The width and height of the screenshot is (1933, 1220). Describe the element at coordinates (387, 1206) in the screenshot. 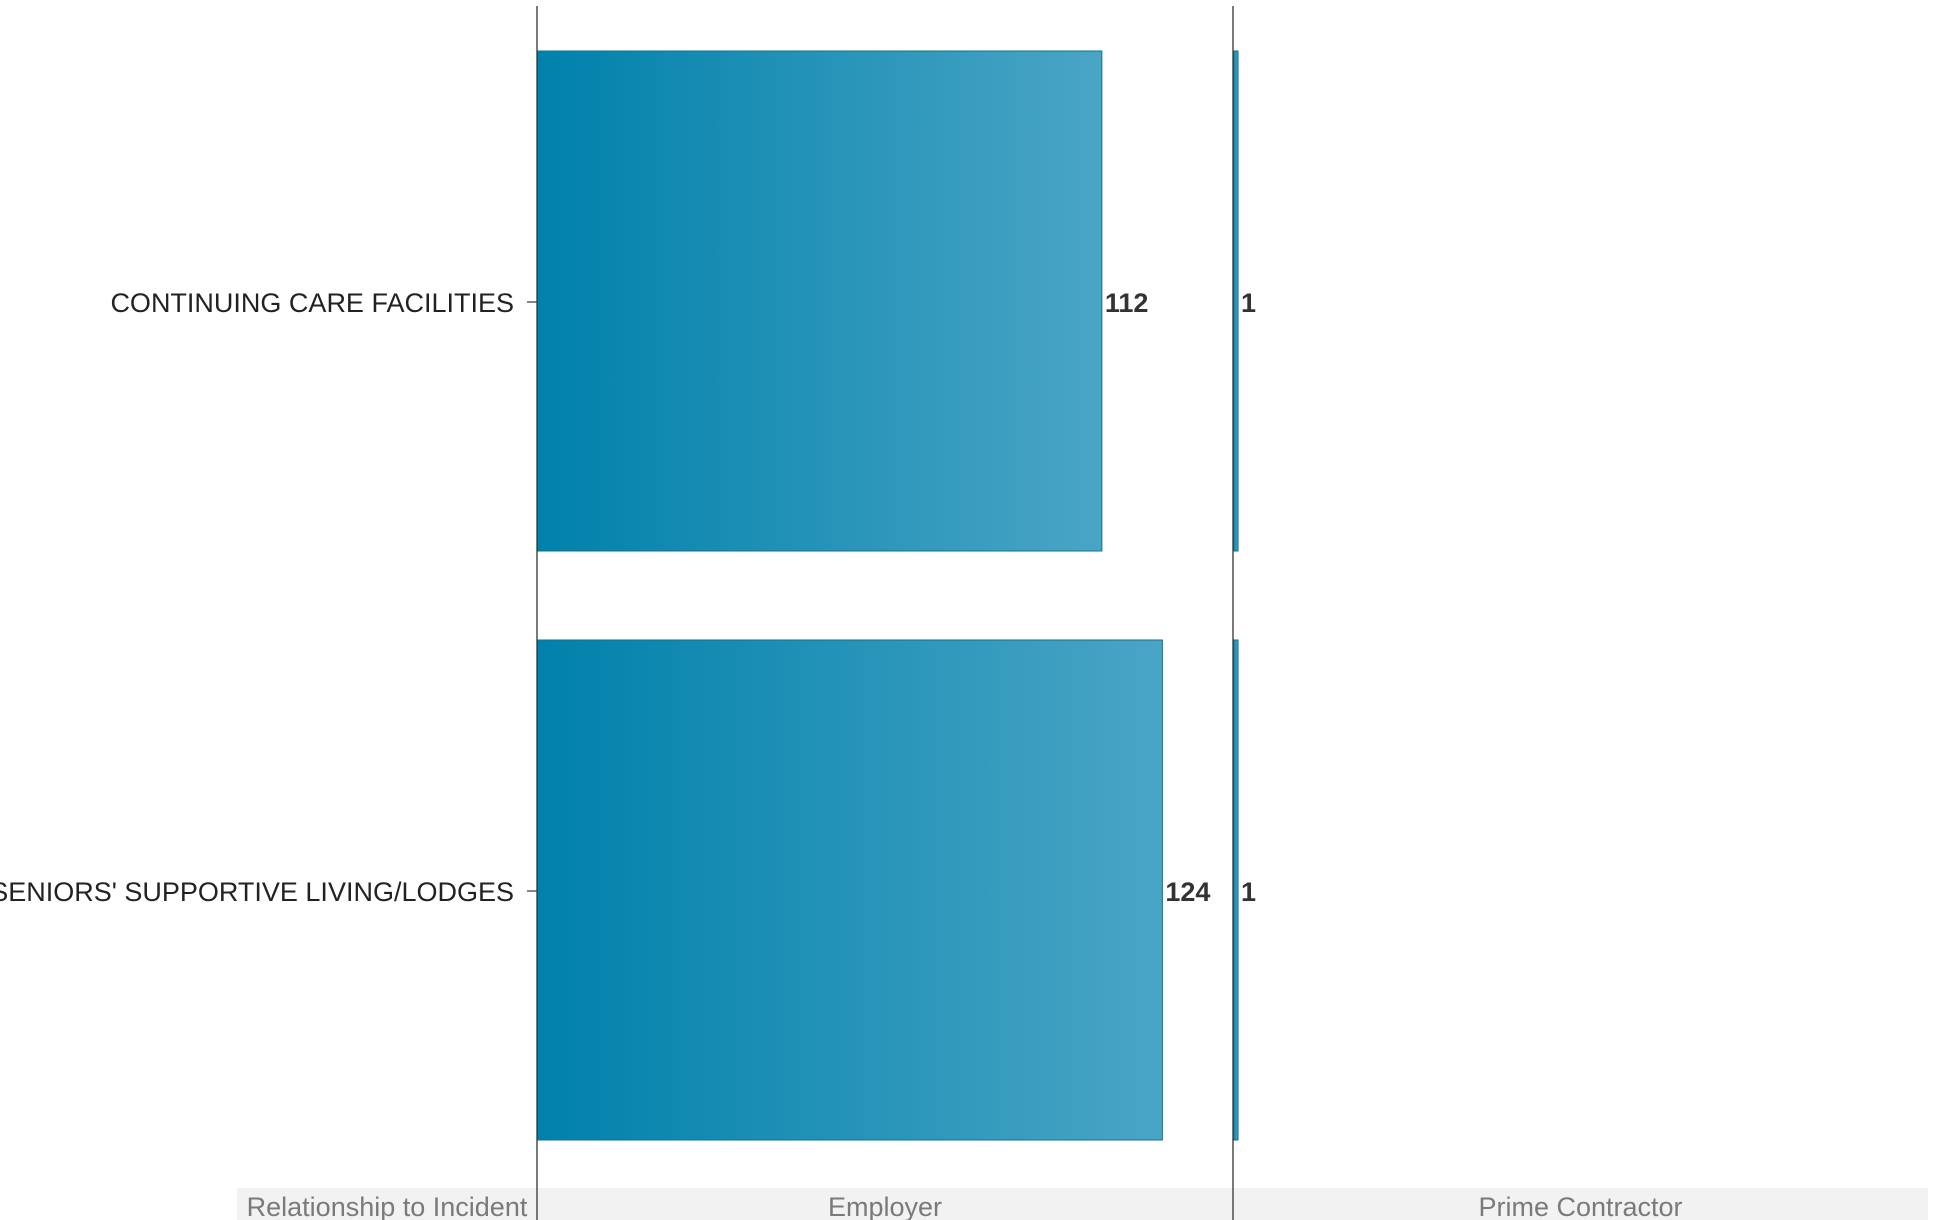

I see `facet-header-label: Relationship to Incident` at that location.